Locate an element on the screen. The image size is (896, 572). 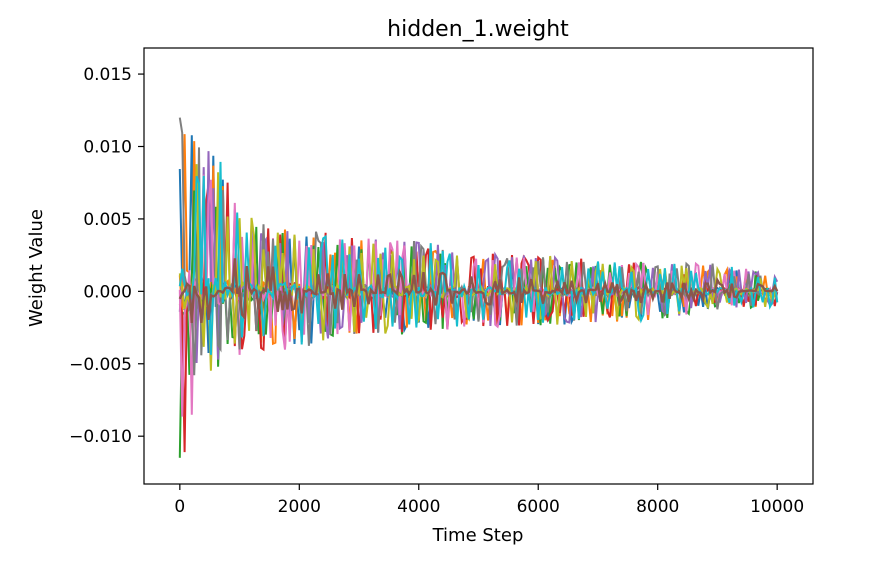
x-tick-label: 10000 is located at coordinates (777, 507).